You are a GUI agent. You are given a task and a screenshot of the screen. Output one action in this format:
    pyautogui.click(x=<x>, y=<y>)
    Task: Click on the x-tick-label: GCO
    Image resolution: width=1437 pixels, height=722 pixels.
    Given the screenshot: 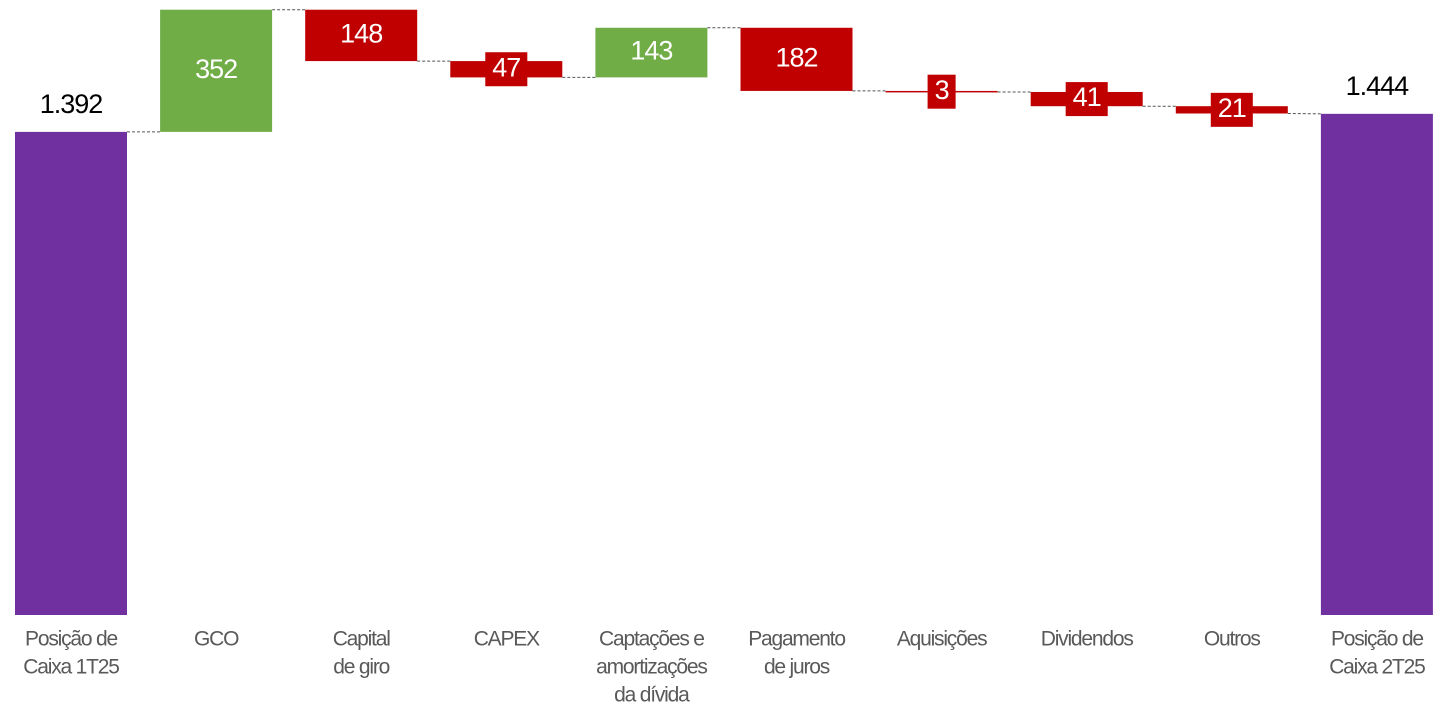 What is the action you would take?
    pyautogui.click(x=216, y=639)
    